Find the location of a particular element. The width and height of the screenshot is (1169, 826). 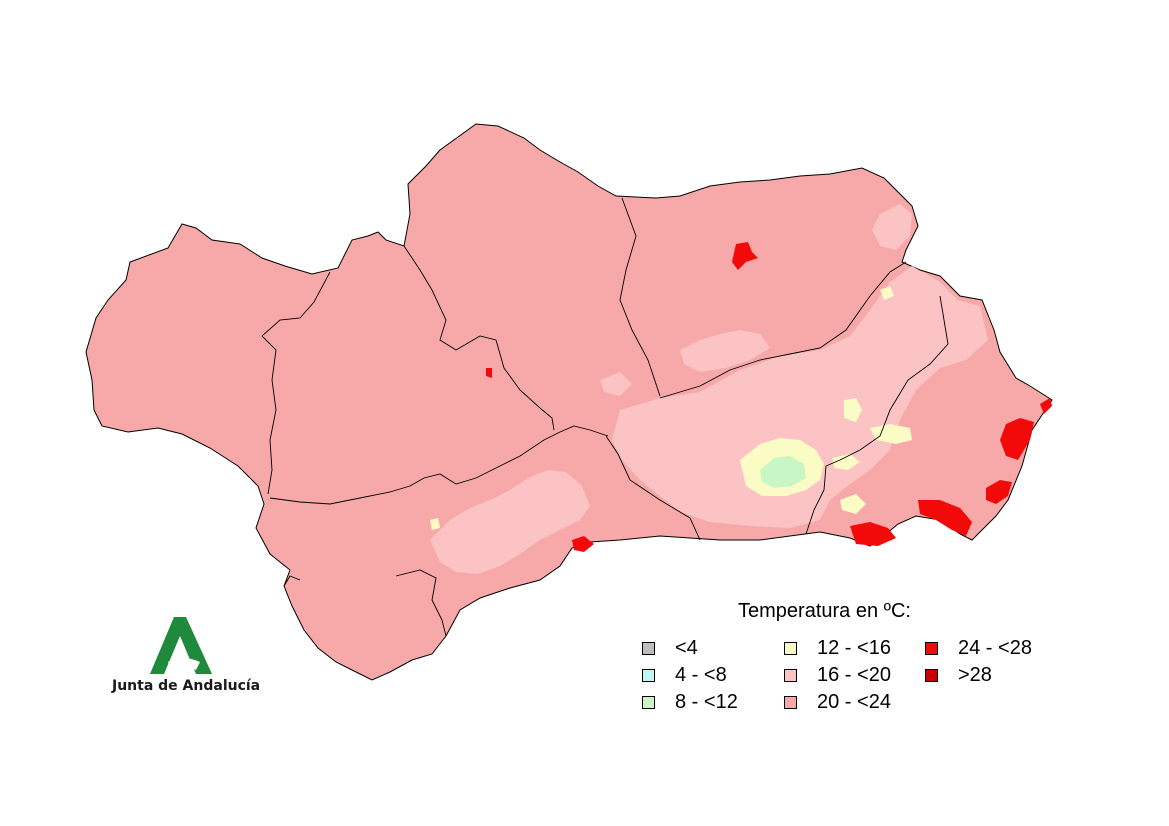

legend-label: 16 - <20 is located at coordinates (854, 674).